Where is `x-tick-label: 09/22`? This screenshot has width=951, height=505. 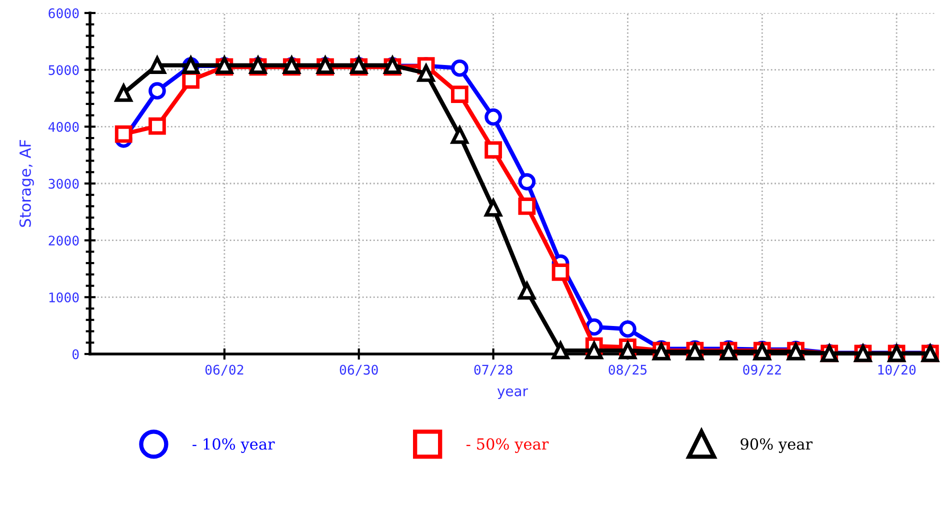
x-tick-label: 09/22 is located at coordinates (762, 370).